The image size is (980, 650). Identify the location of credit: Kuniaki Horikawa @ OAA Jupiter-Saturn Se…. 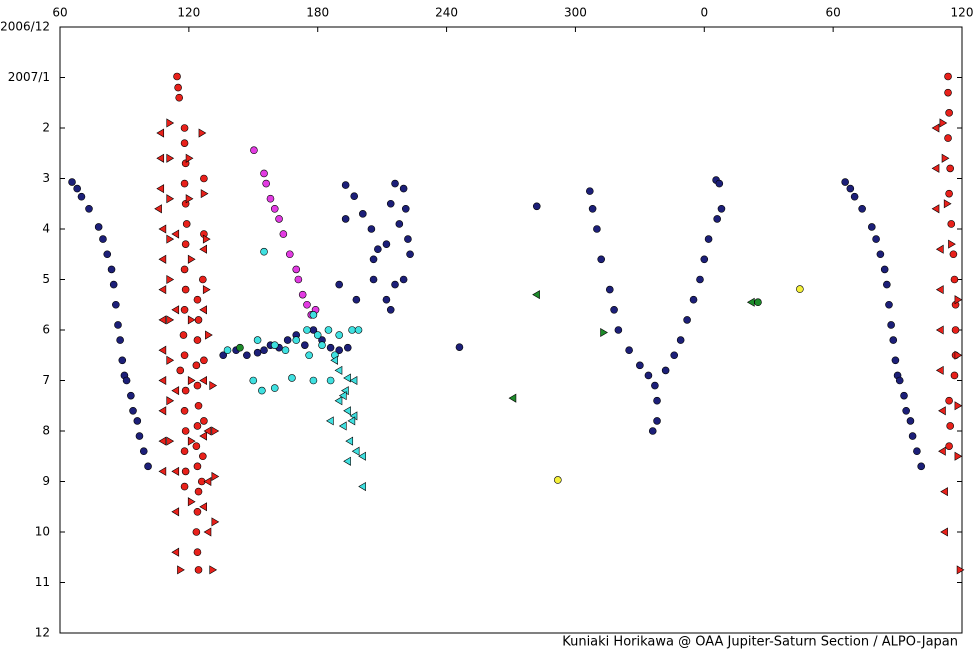
(760, 642).